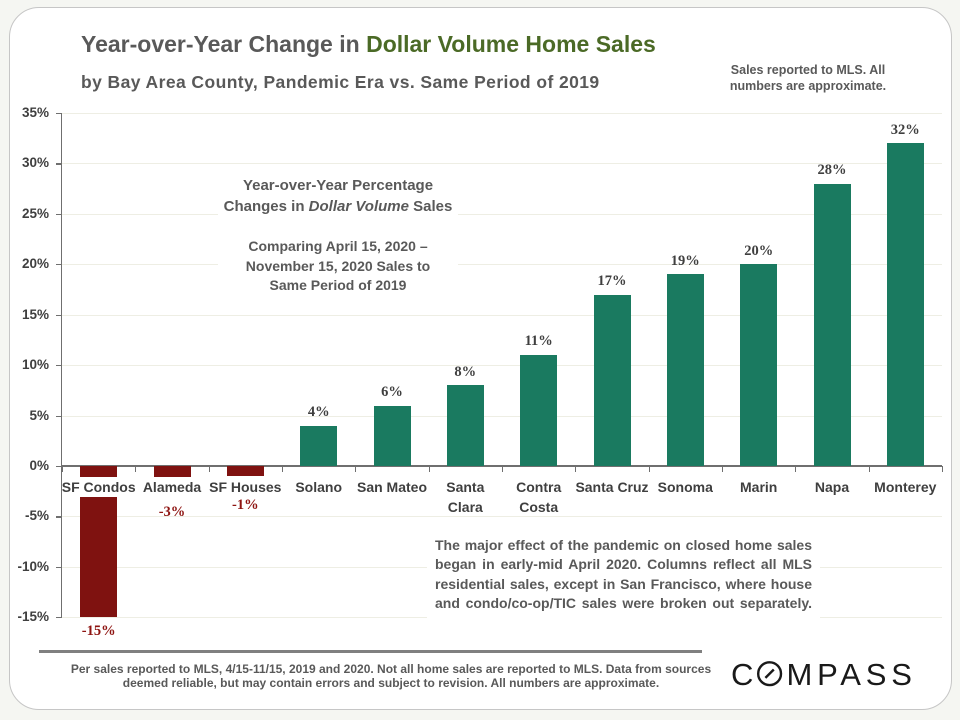 This screenshot has height=720, width=960. I want to click on svg-text: C, so click(742, 675).